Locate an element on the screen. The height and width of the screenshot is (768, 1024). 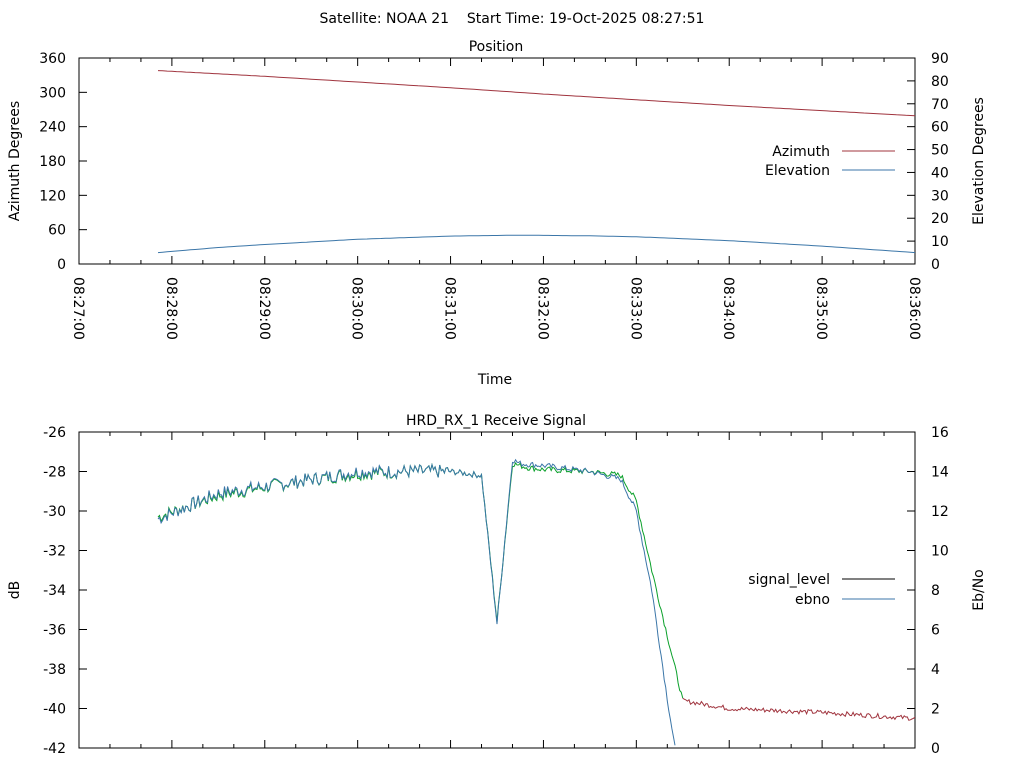
x-tick-label: 08:34:00 is located at coordinates (728, 308).